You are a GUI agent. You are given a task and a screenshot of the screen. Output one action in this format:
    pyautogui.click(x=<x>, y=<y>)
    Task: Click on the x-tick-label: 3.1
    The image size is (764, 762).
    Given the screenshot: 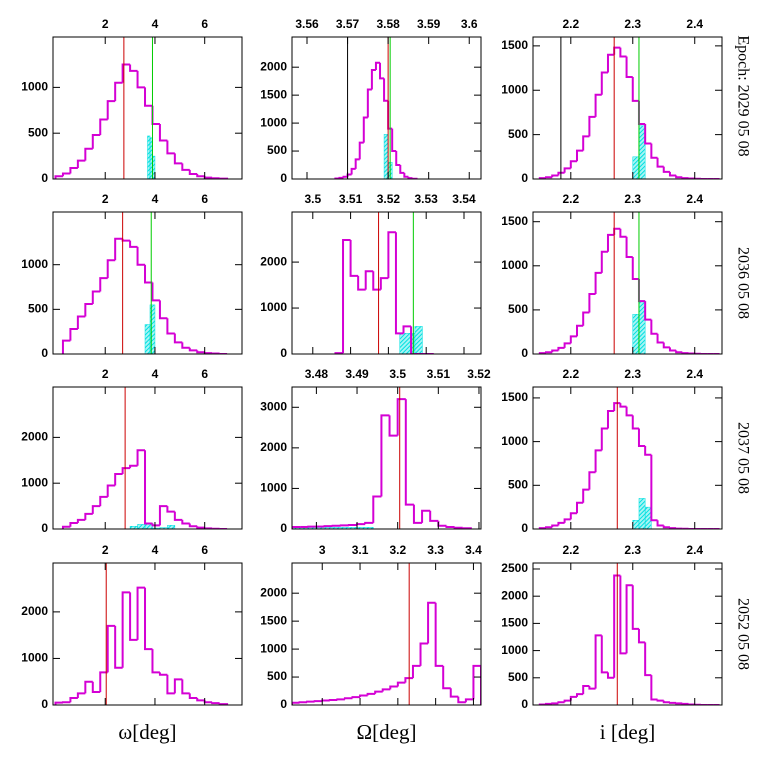 What is the action you would take?
    pyautogui.click(x=360, y=550)
    